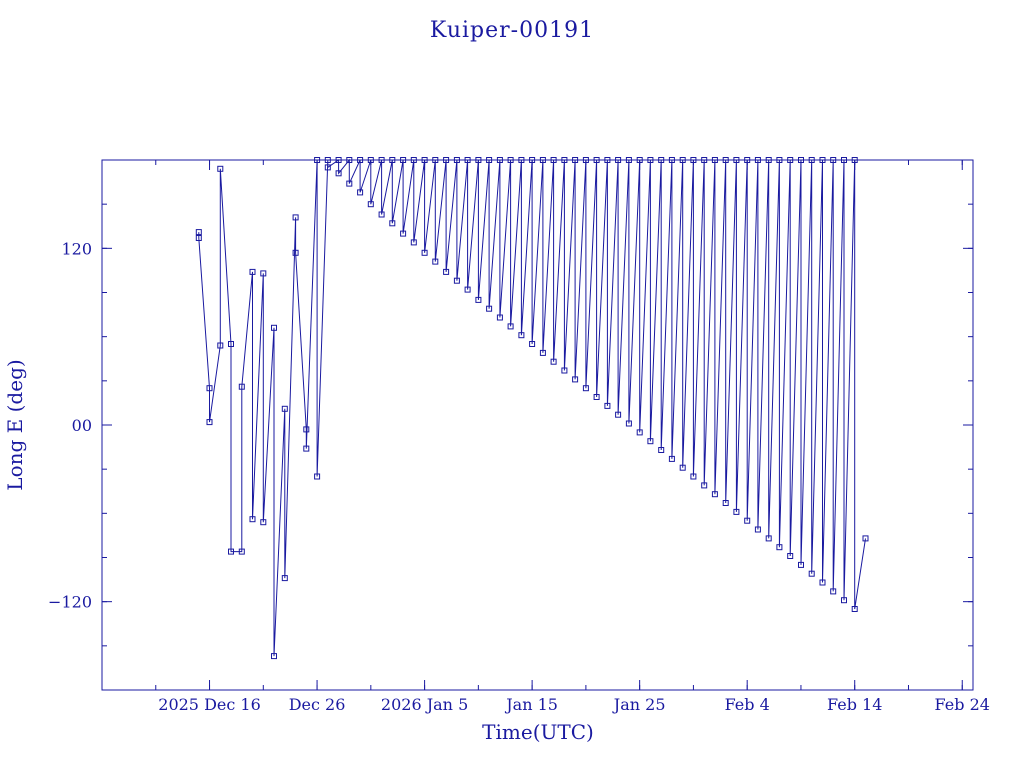  Describe the element at coordinates (639, 704) in the screenshot. I see `x-tick-label: Jan 25` at that location.